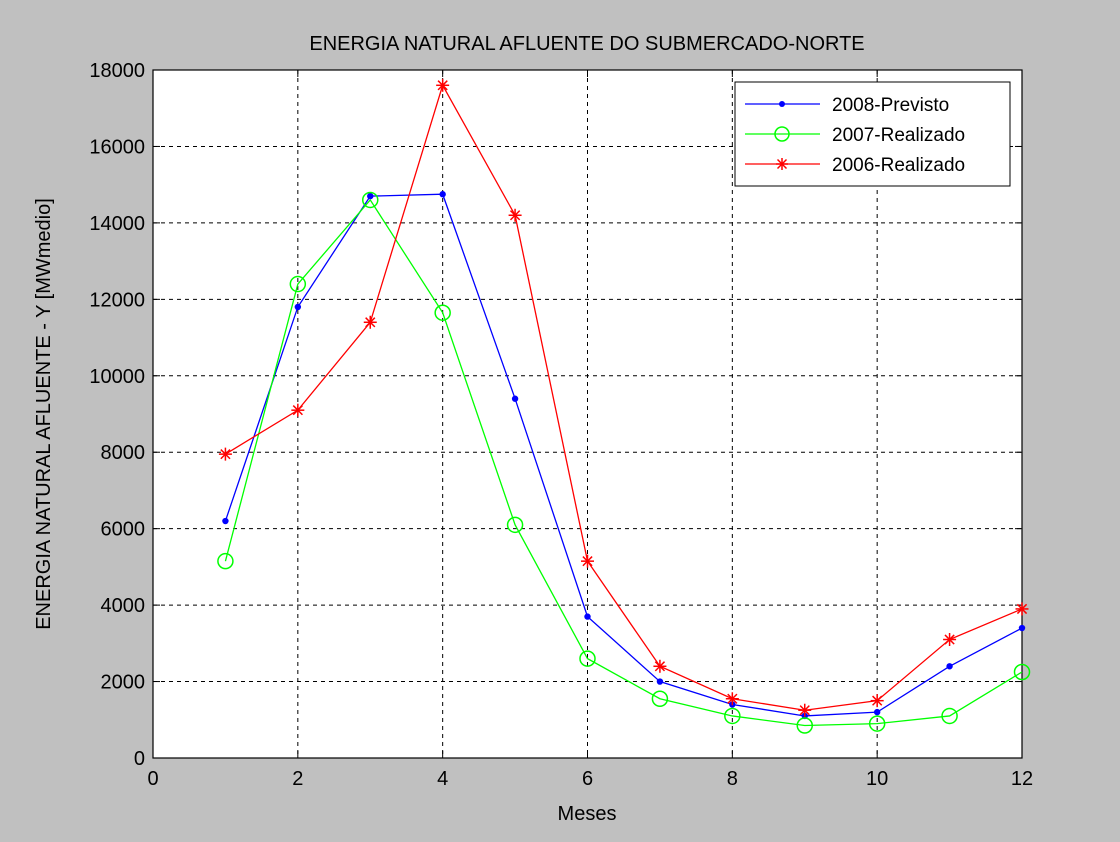 The height and width of the screenshot is (842, 1120). Describe the element at coordinates (123, 453) in the screenshot. I see `y-tick-label: 8000` at that location.